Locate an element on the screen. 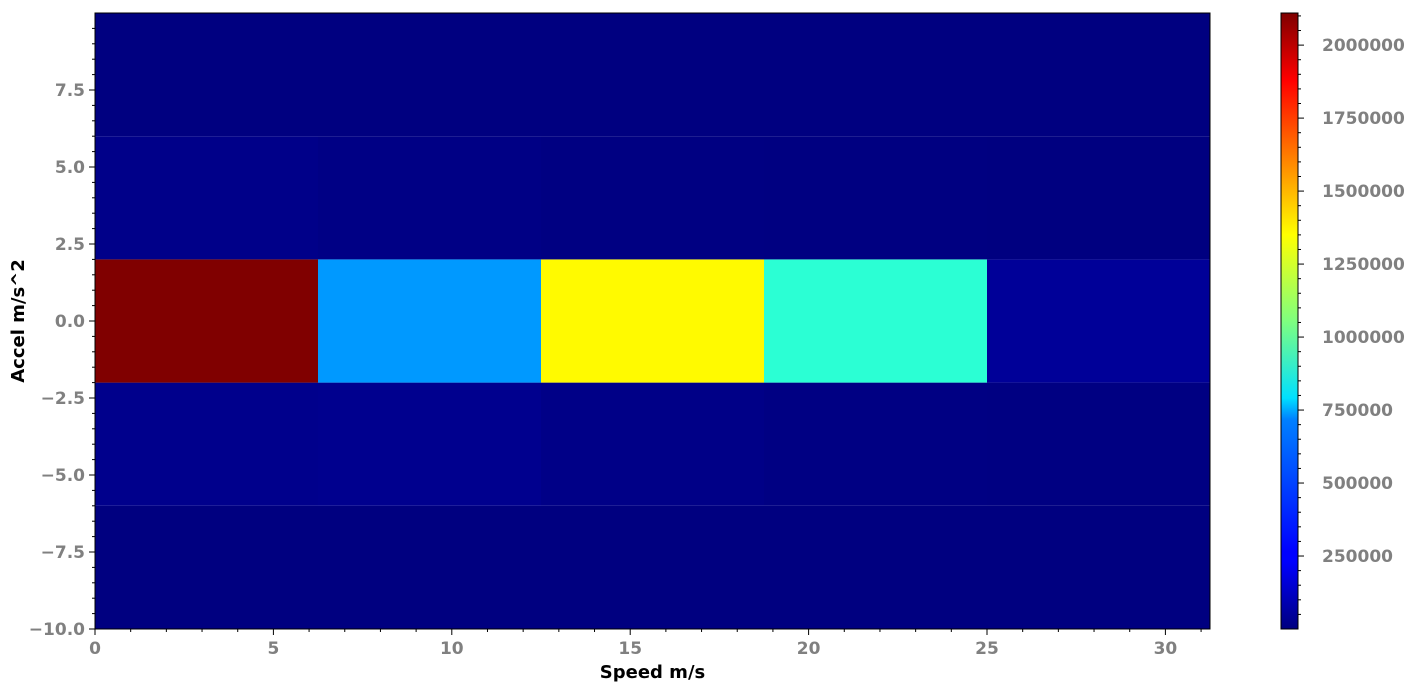 This screenshot has height=691, width=1408. y-tick-label: 2.5 is located at coordinates (70, 245).